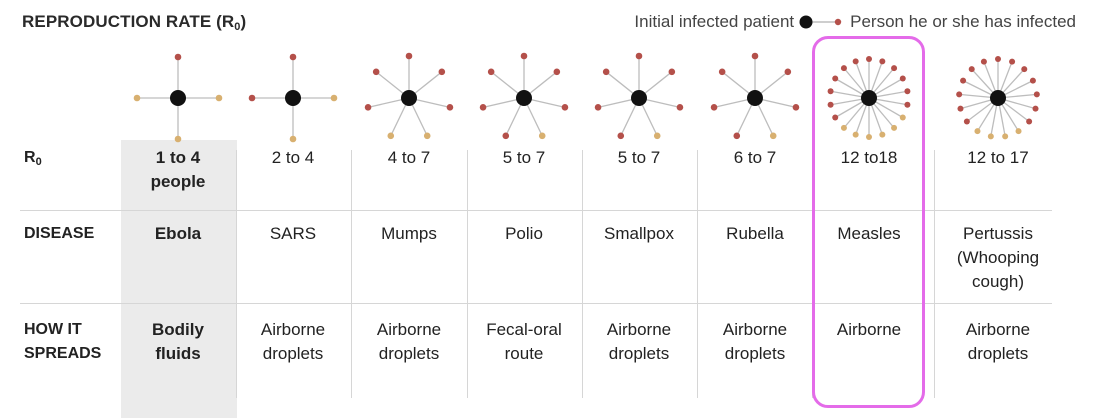 The width and height of the screenshot is (1098, 418). I want to click on ebola-column-shade, so click(179, 279).